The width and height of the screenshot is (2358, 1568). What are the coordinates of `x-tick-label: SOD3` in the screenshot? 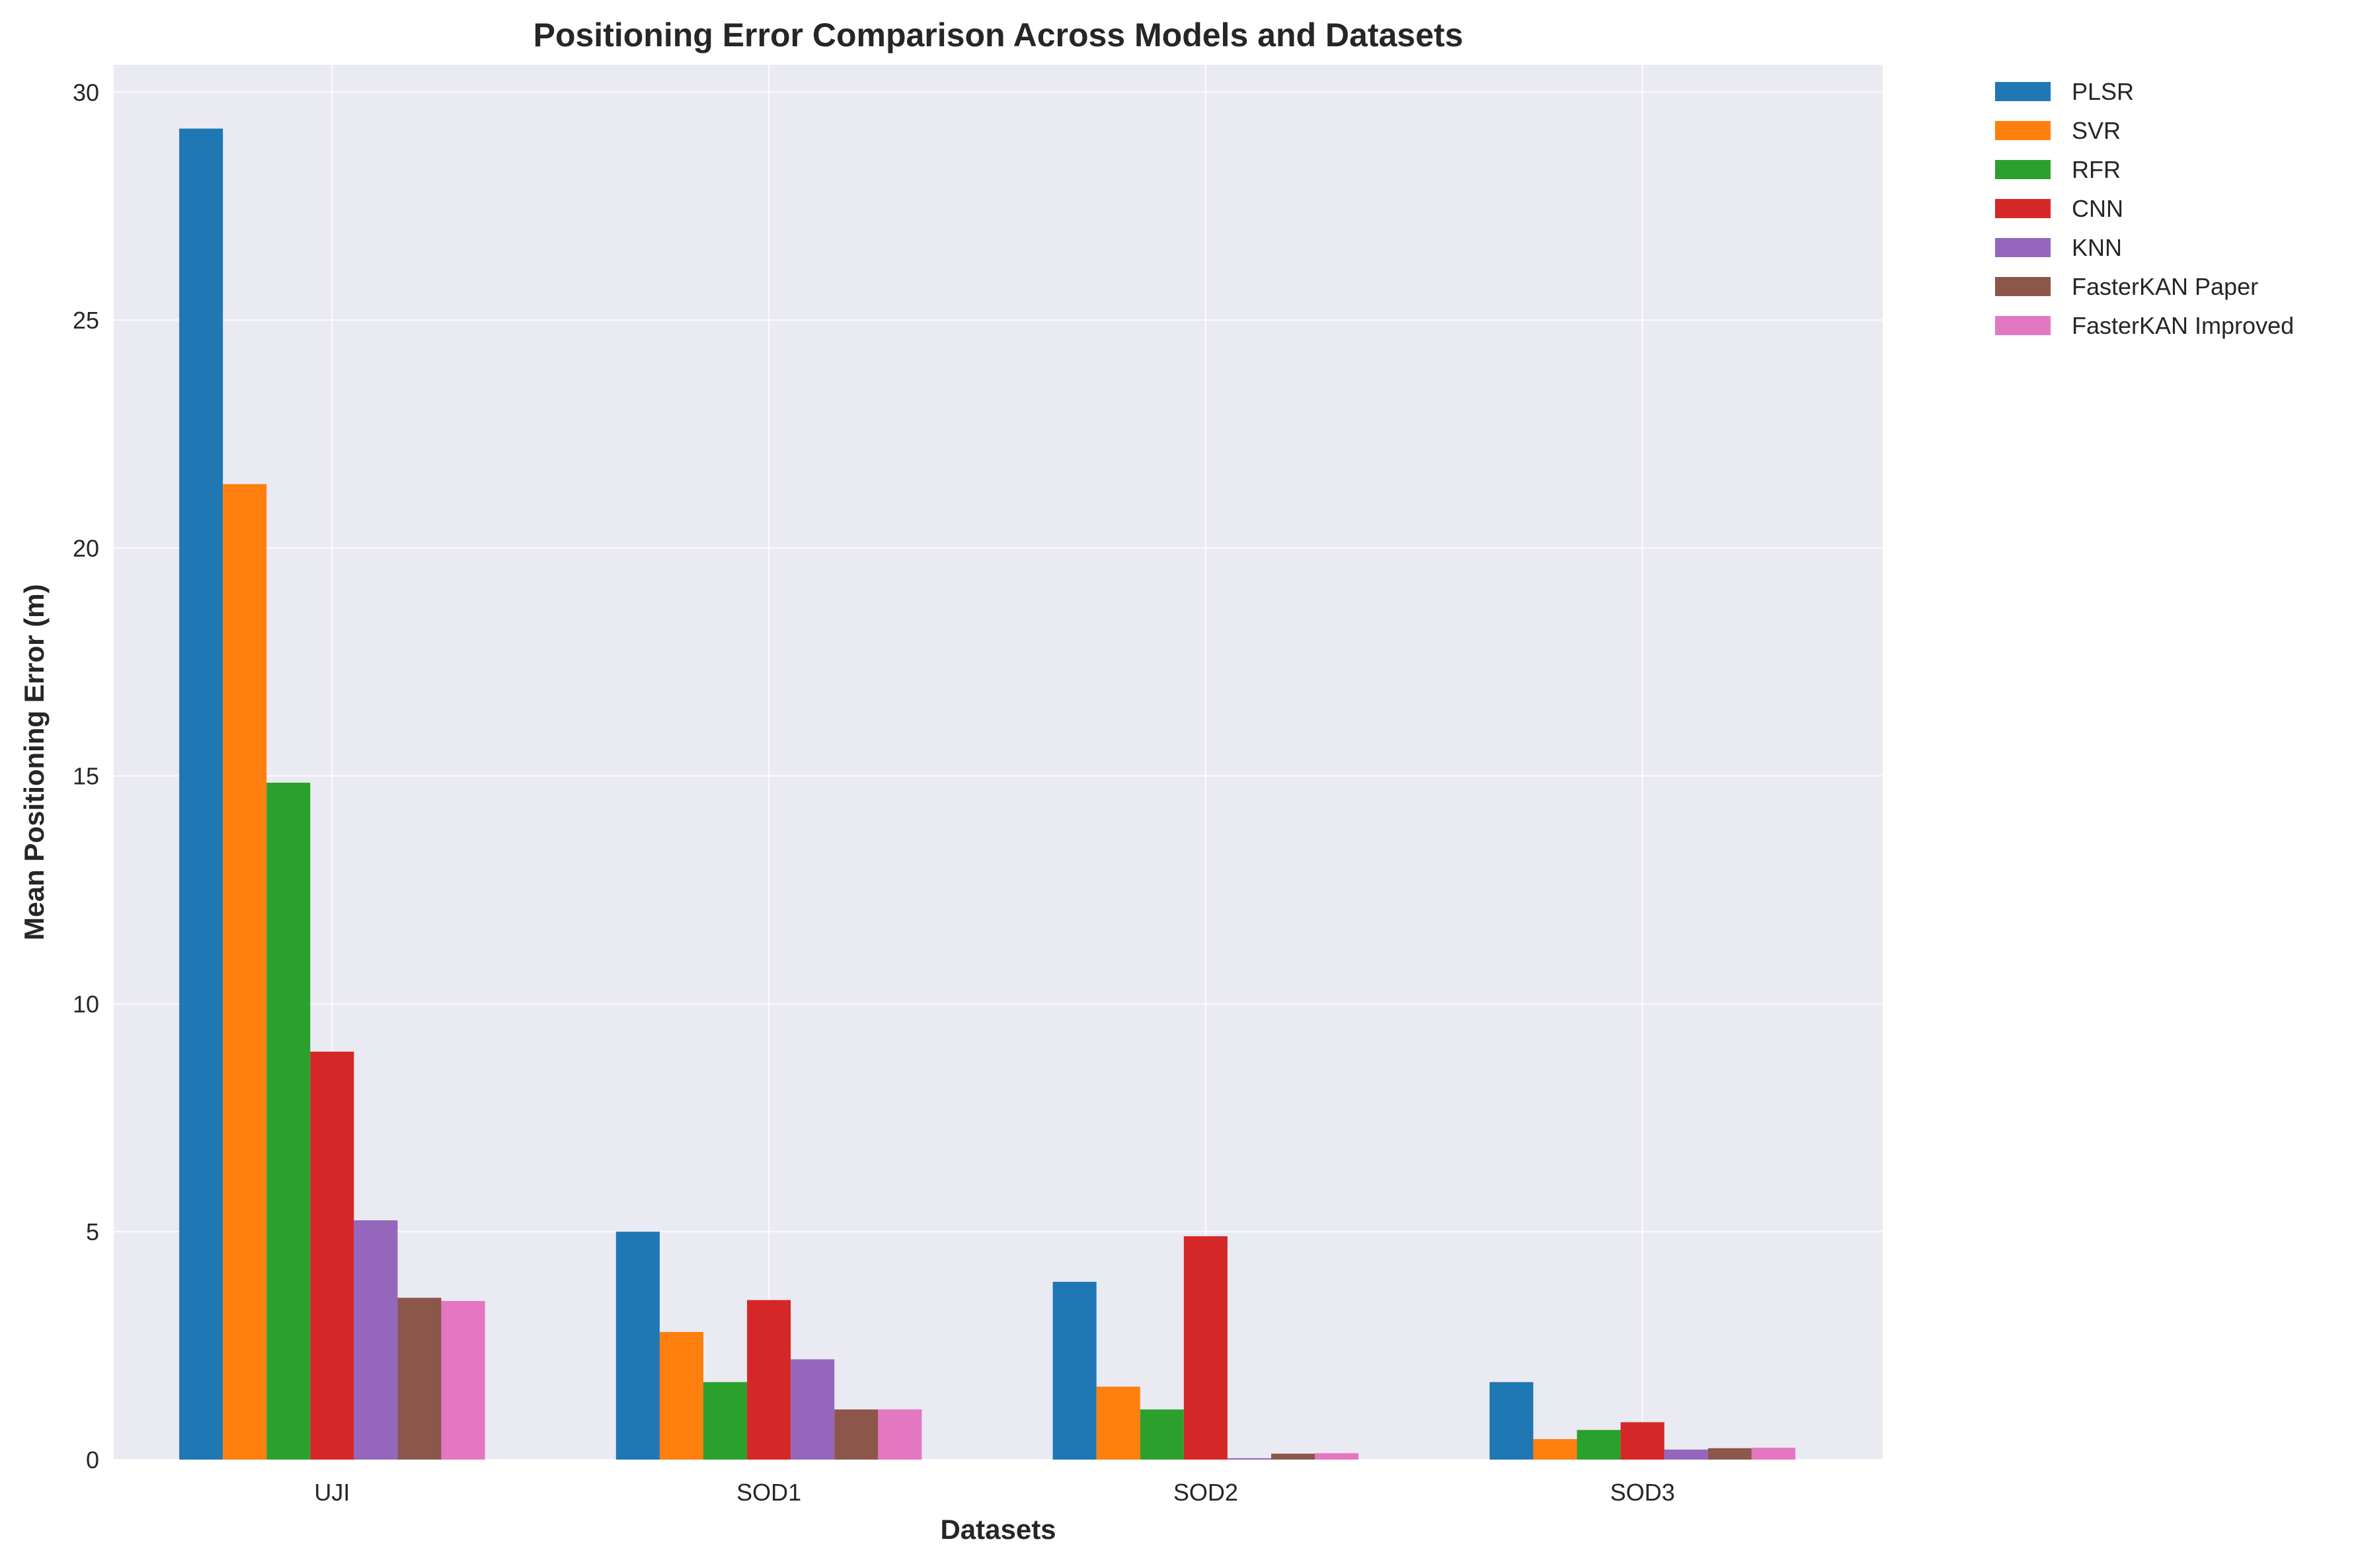 It's located at (1642, 1492).